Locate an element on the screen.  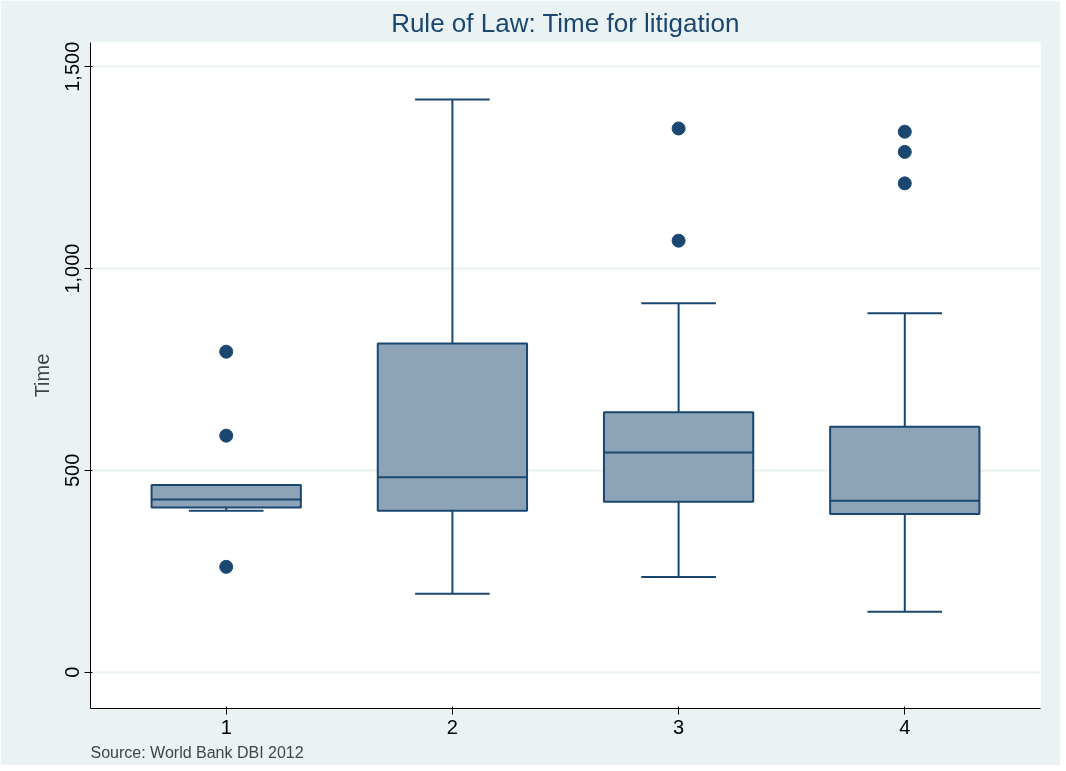
x-tick-label: 3 is located at coordinates (679, 726).